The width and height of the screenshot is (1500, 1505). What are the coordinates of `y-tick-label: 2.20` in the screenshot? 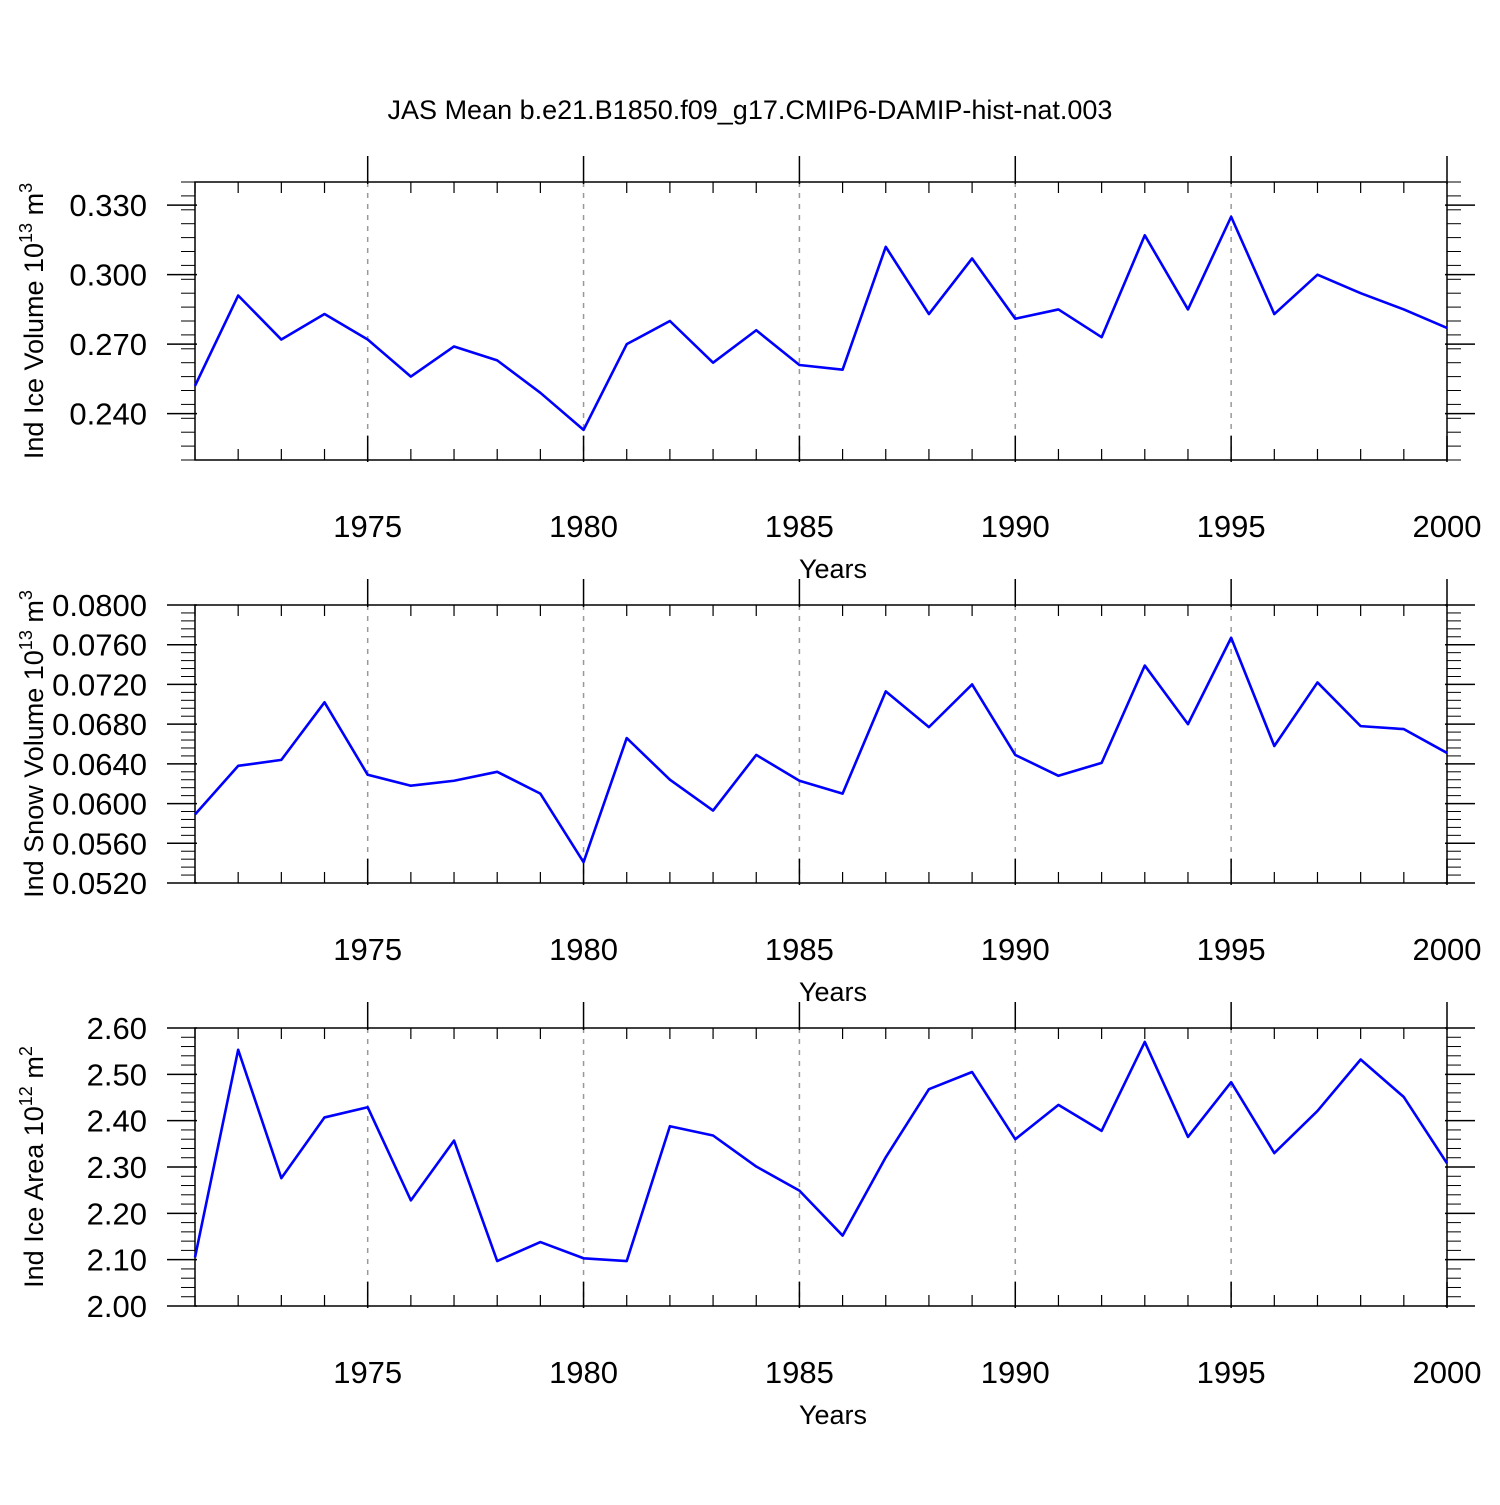 It's located at (117, 1213).